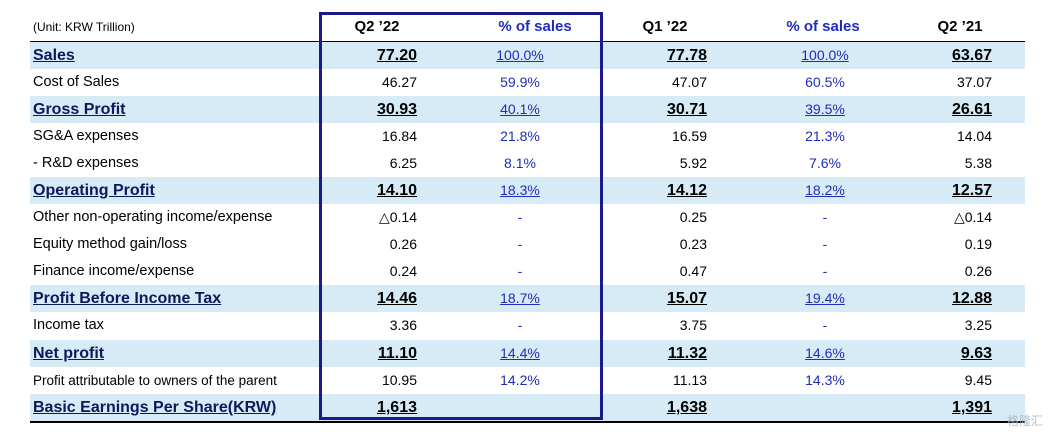 The height and width of the screenshot is (436, 1049). What do you see at coordinates (825, 82) in the screenshot?
I see `q1-22-pct-value: 60.5%` at bounding box center [825, 82].